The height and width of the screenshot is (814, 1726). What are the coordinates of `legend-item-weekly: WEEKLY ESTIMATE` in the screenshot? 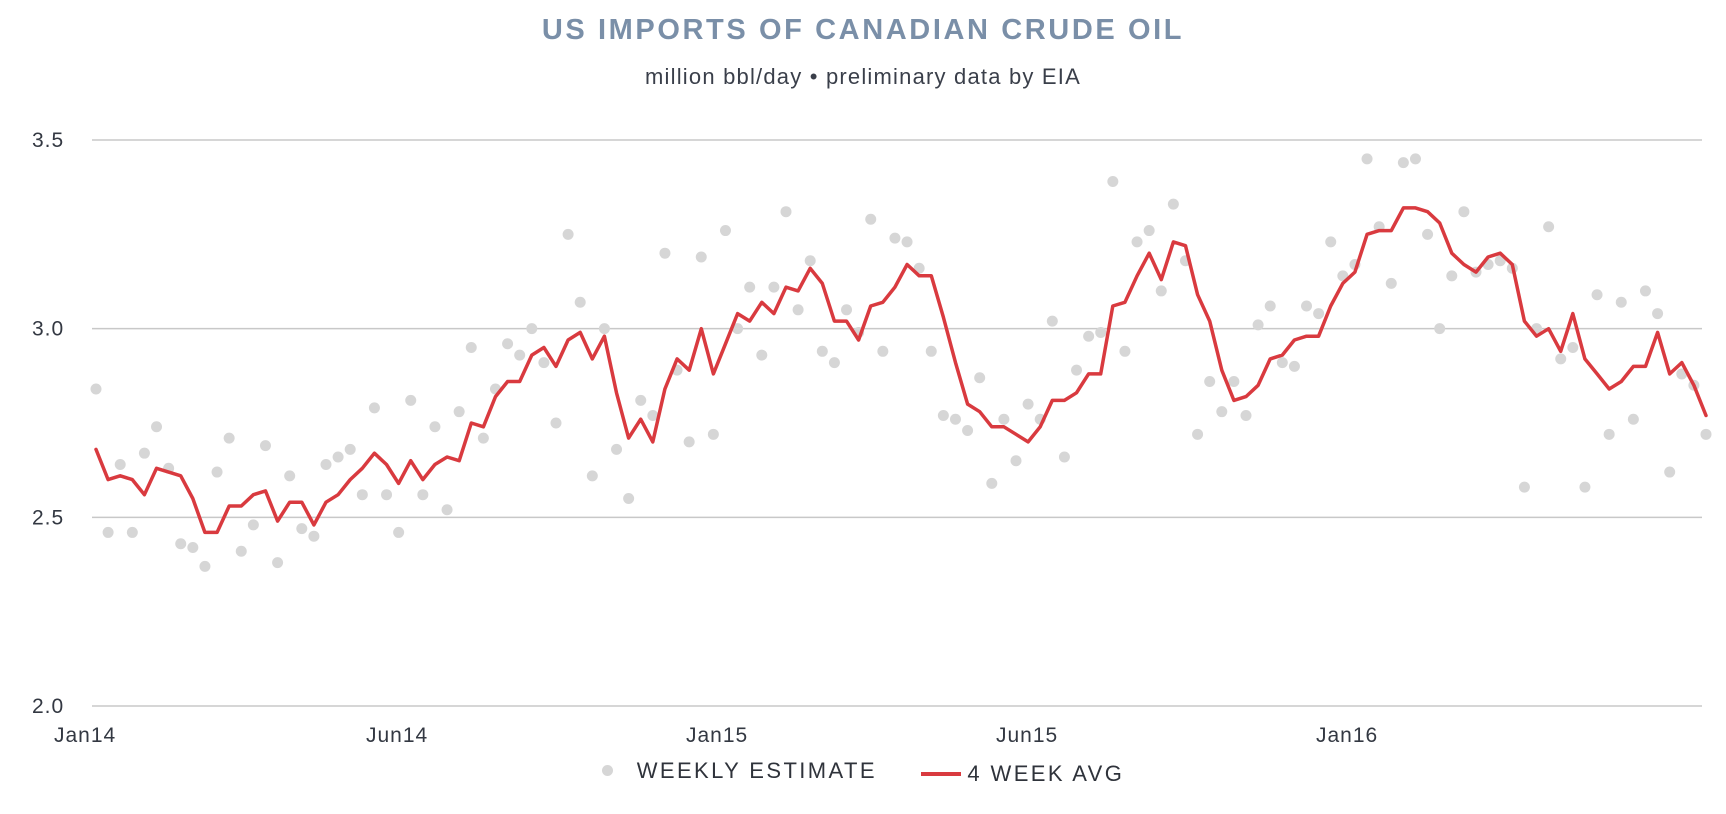 It's located at (739, 771).